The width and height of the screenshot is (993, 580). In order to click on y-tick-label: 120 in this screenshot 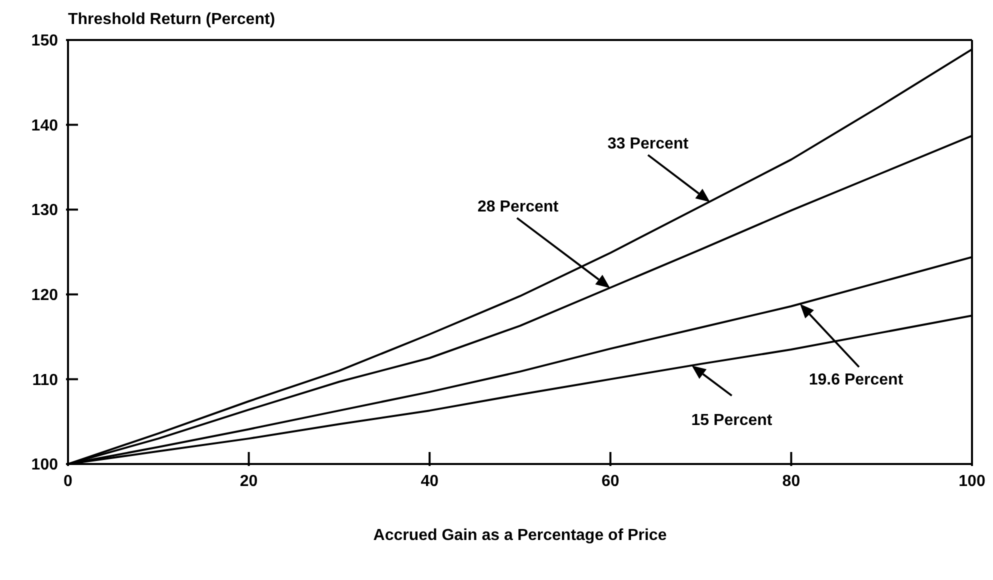, I will do `click(44, 295)`.